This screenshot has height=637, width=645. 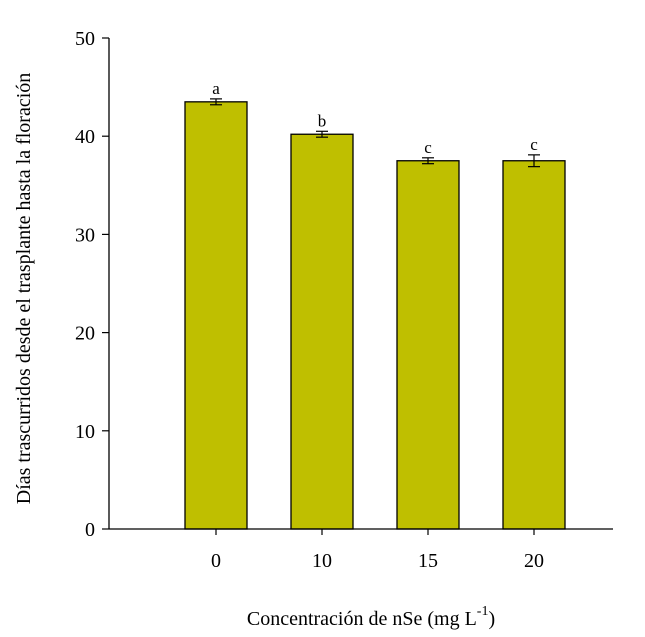 What do you see at coordinates (428, 561) in the screenshot?
I see `x-tick-label-15: 15` at bounding box center [428, 561].